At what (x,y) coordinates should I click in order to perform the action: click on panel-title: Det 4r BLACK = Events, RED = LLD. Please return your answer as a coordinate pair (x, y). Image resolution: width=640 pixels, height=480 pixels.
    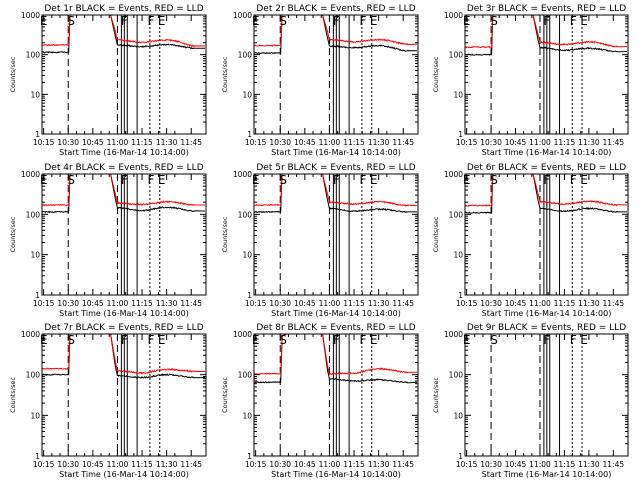
    Looking at the image, I should click on (123, 168).